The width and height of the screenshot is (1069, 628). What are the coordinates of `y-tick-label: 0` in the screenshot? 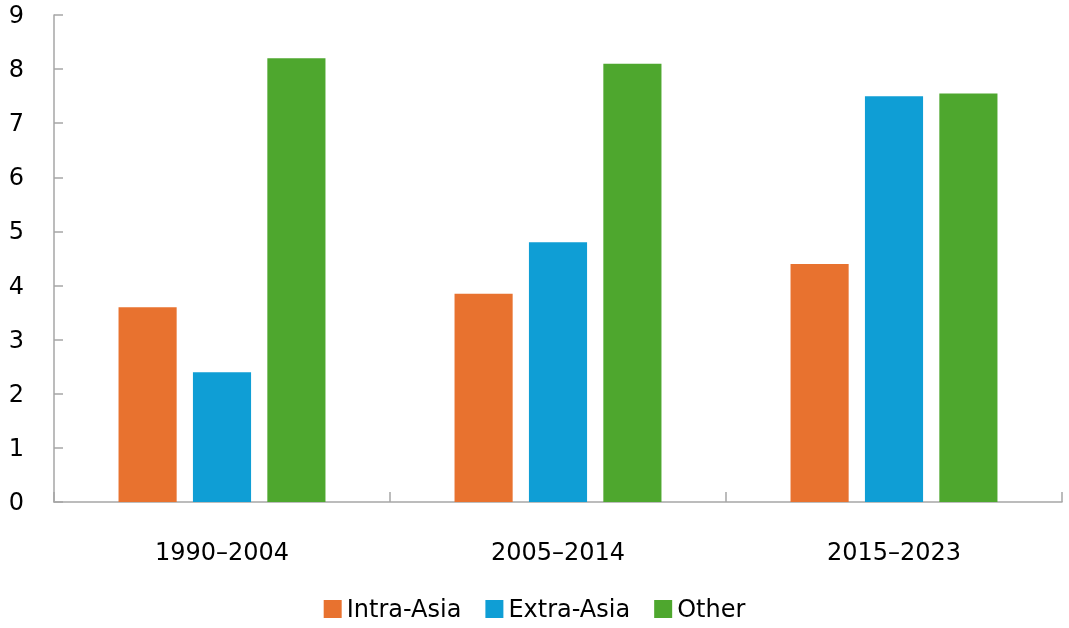 It's located at (16, 502).